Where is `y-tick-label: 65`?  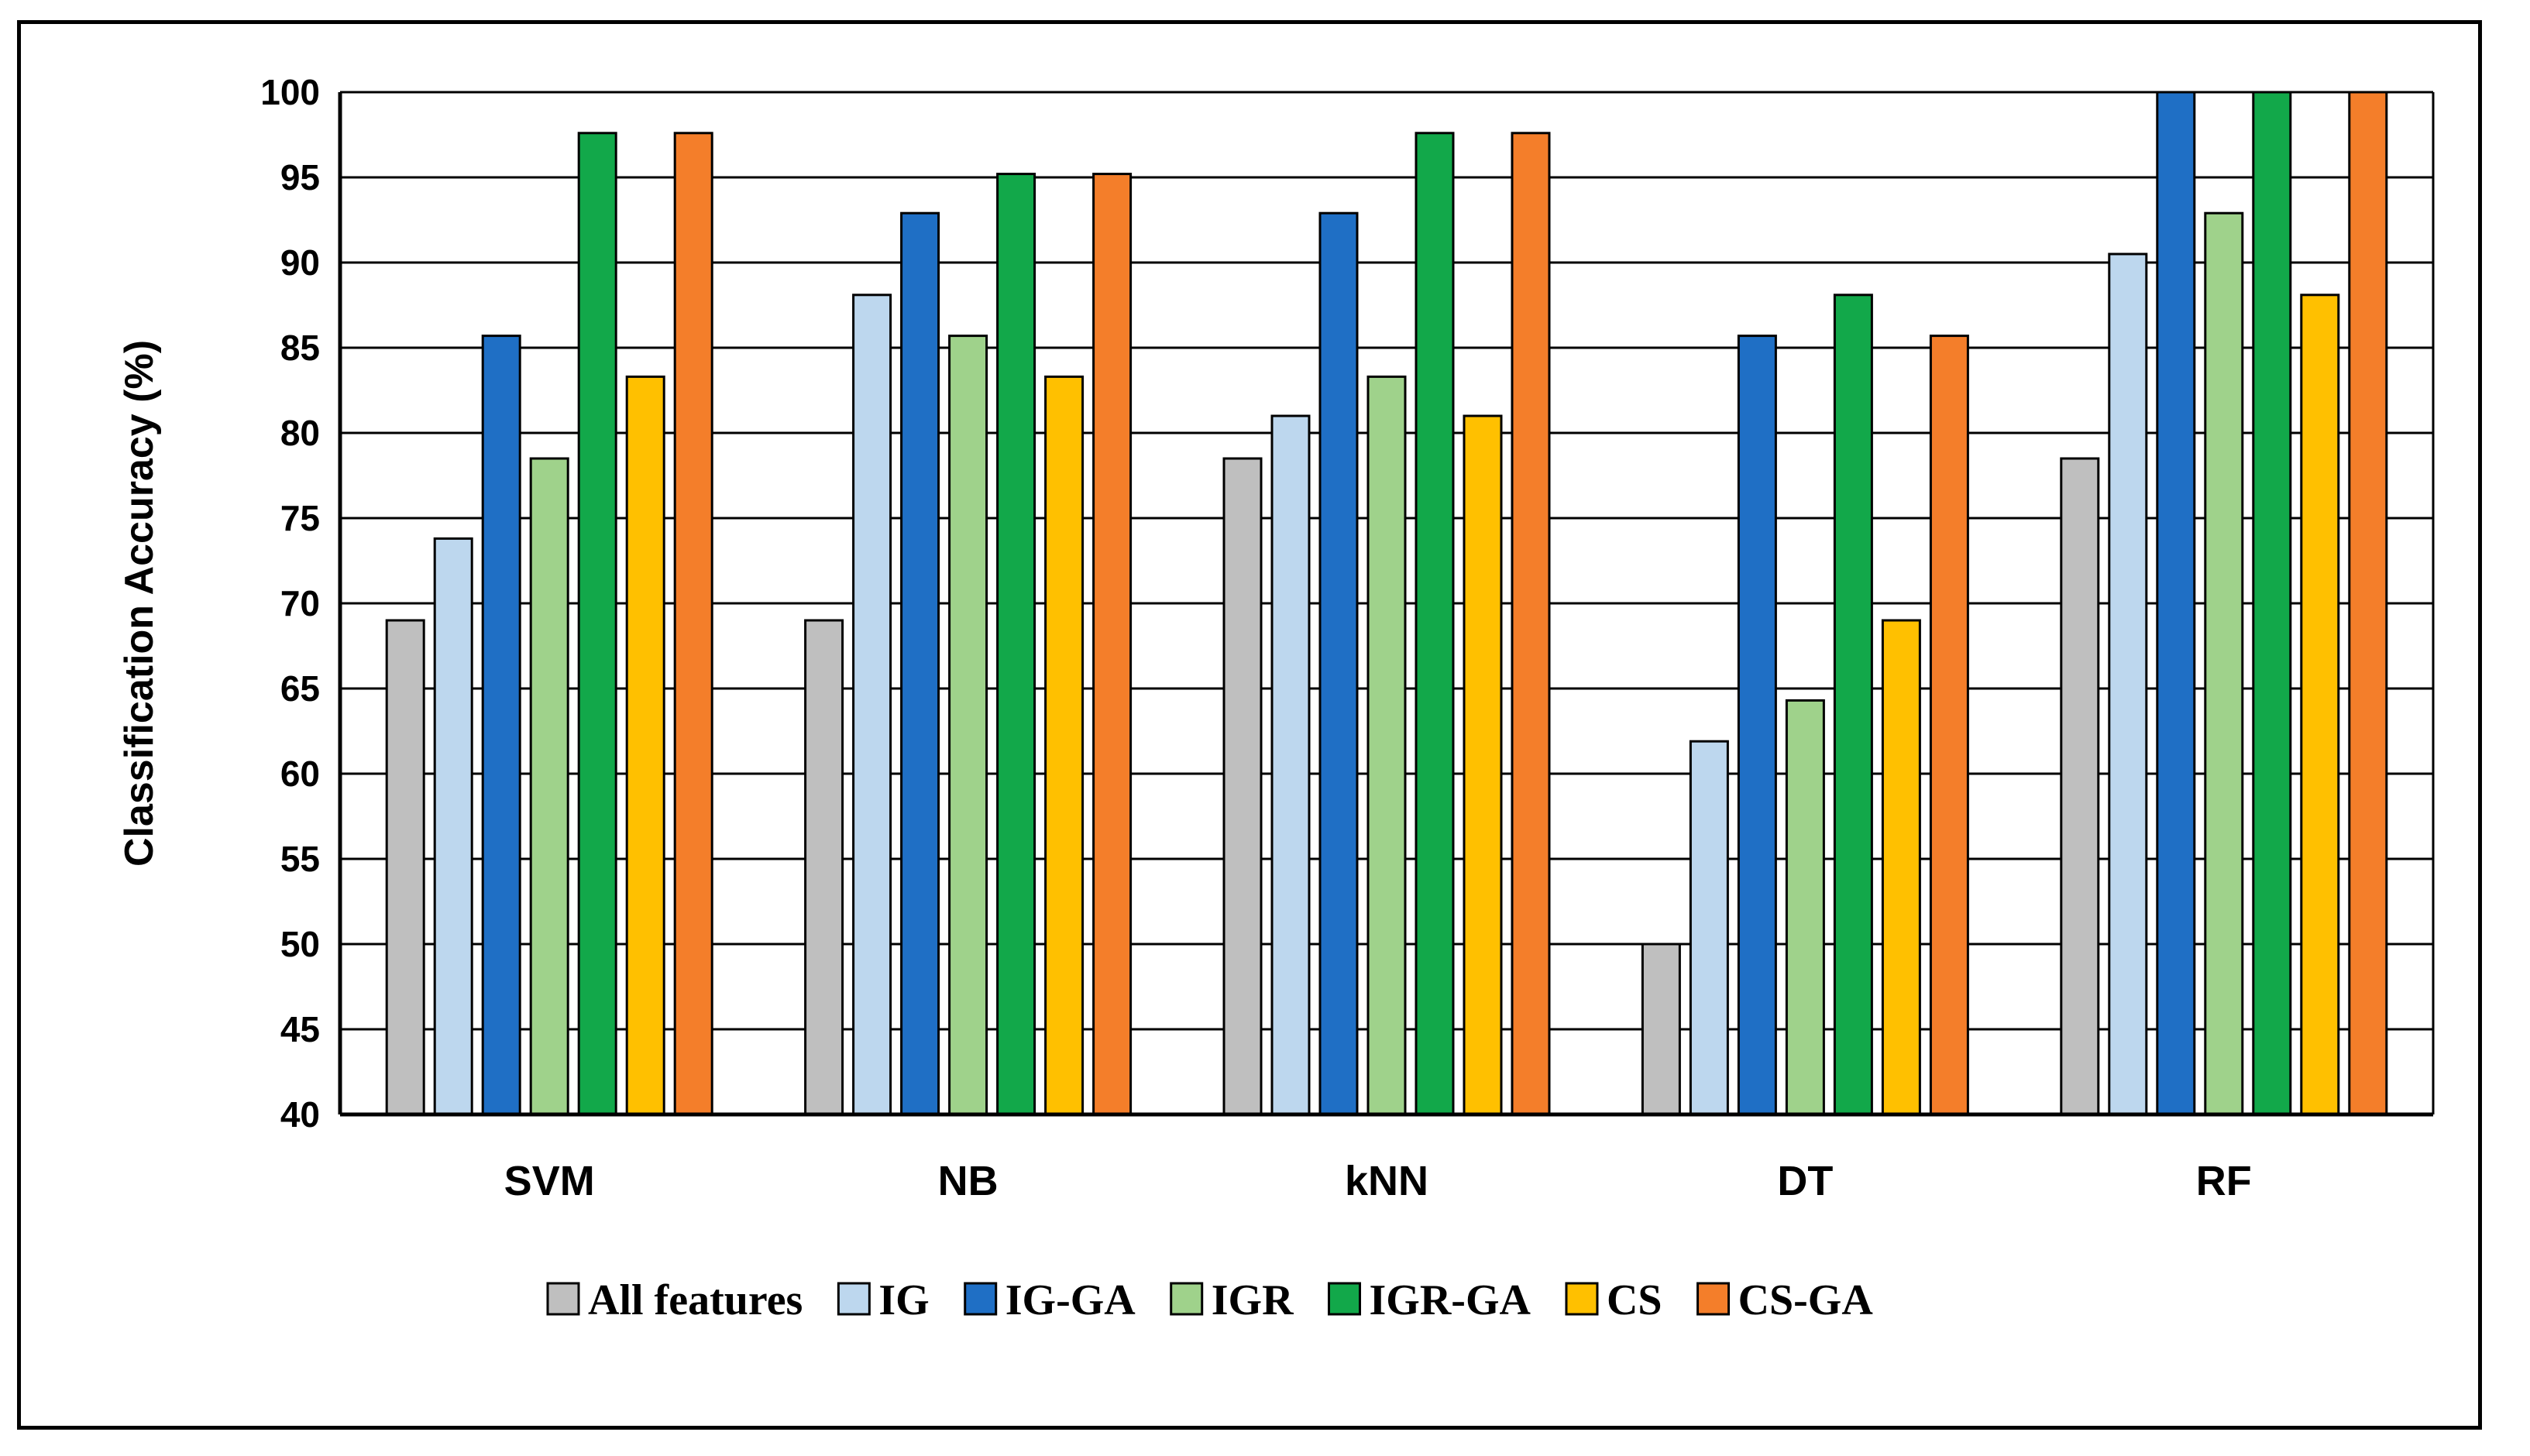
y-tick-label: 65 is located at coordinates (300, 688).